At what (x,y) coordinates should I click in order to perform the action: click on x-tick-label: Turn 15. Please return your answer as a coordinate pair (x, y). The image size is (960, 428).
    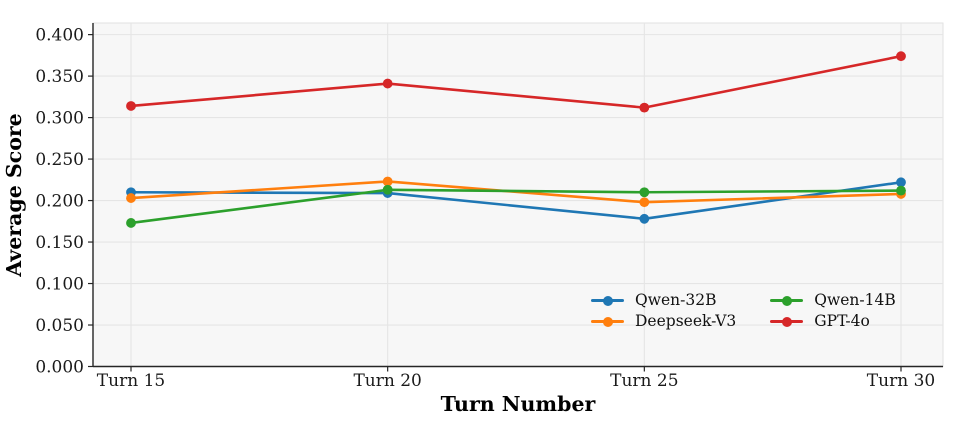
    Looking at the image, I should click on (131, 381).